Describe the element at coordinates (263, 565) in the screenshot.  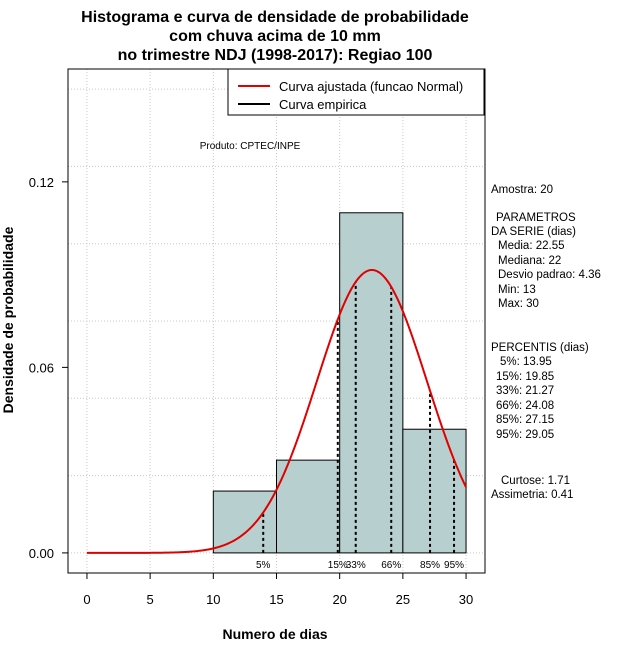
I see `percentile-label: 5%` at that location.